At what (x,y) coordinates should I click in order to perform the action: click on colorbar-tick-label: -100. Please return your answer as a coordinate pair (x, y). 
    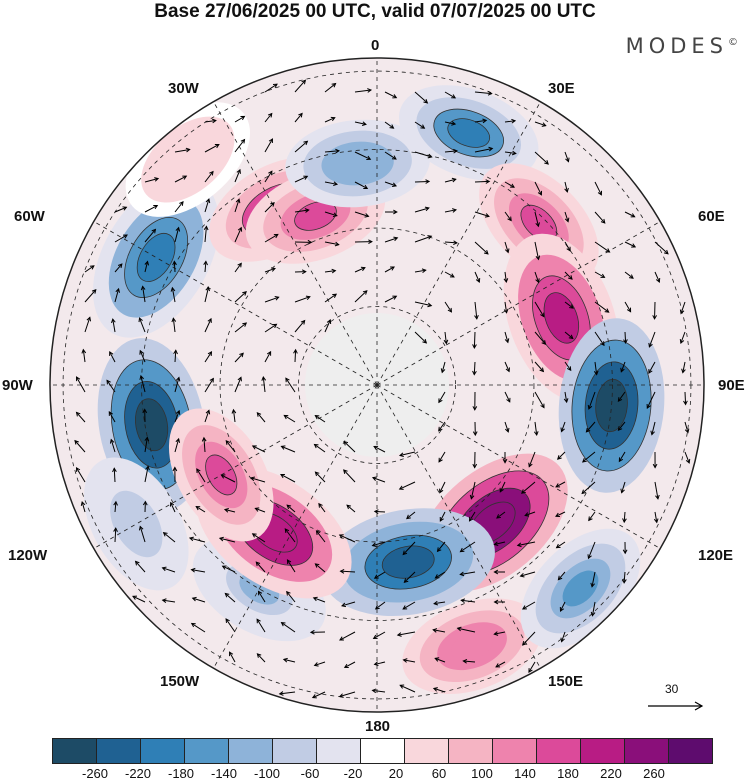
    Looking at the image, I should click on (267, 773).